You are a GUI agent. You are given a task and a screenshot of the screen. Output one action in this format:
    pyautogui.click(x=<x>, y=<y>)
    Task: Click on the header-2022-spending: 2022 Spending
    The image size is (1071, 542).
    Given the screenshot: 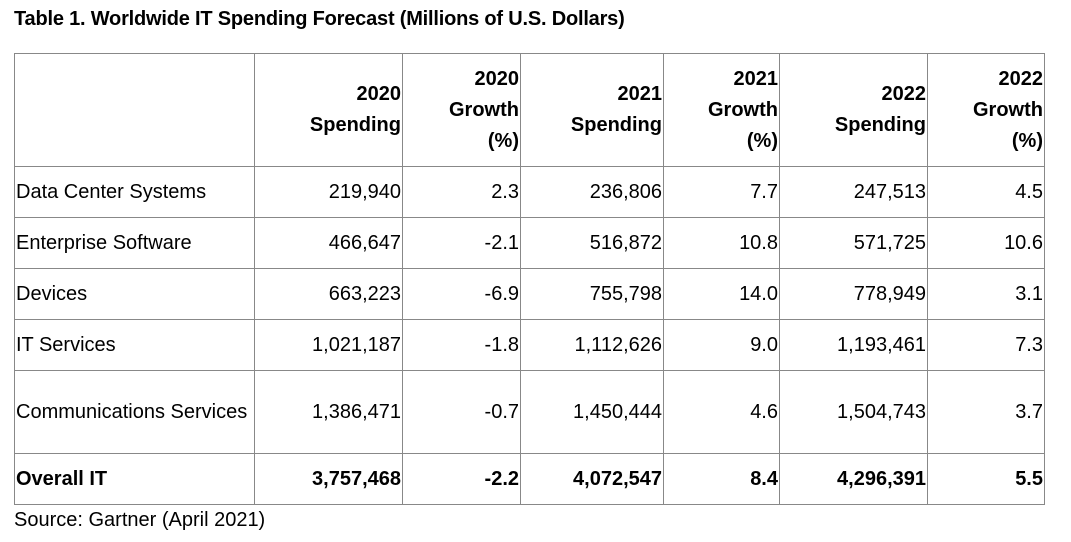 What is the action you would take?
    pyautogui.click(x=853, y=110)
    